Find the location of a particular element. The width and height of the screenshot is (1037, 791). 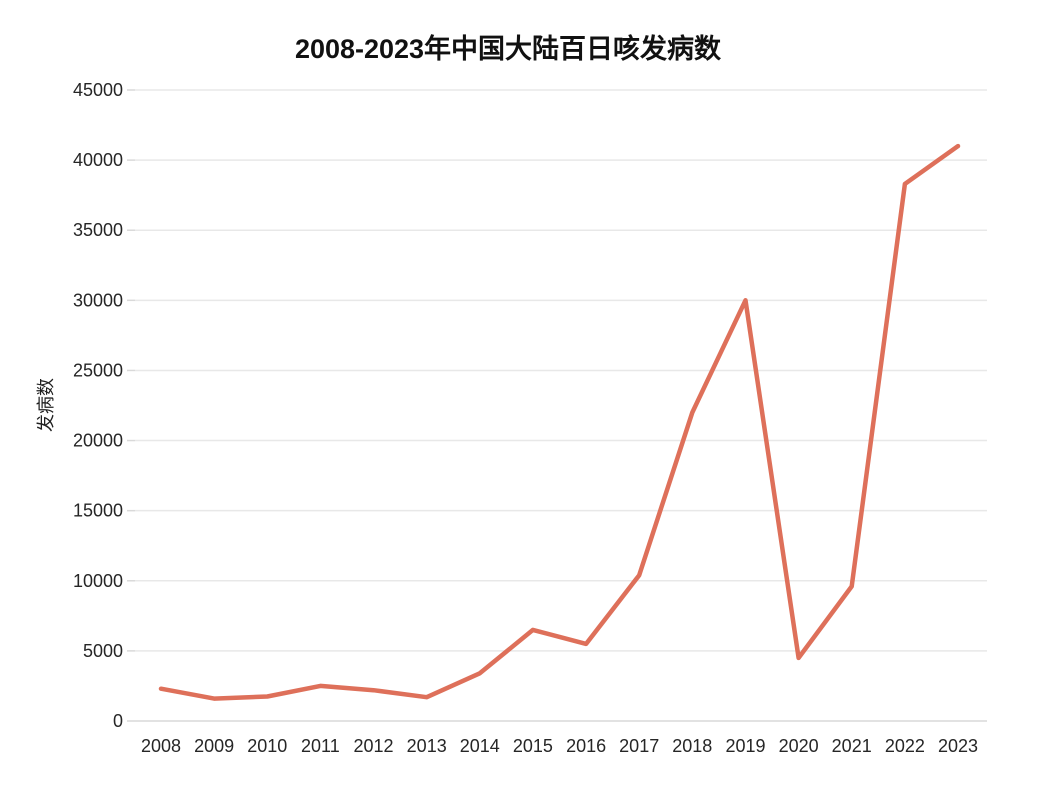

y-tick-label: 15000 is located at coordinates (98, 511).